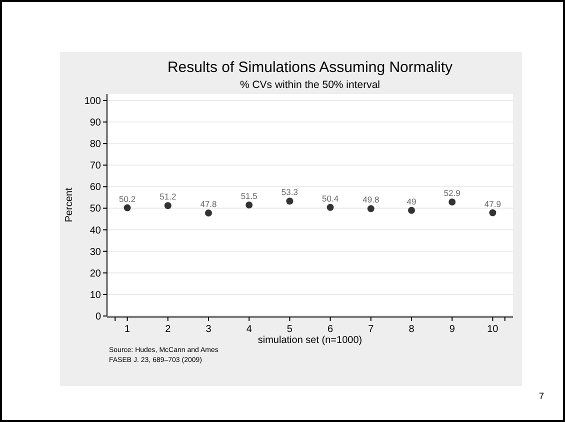 Image resolution: width=565 pixels, height=422 pixels. I want to click on y-tick-label: 40, so click(96, 230).